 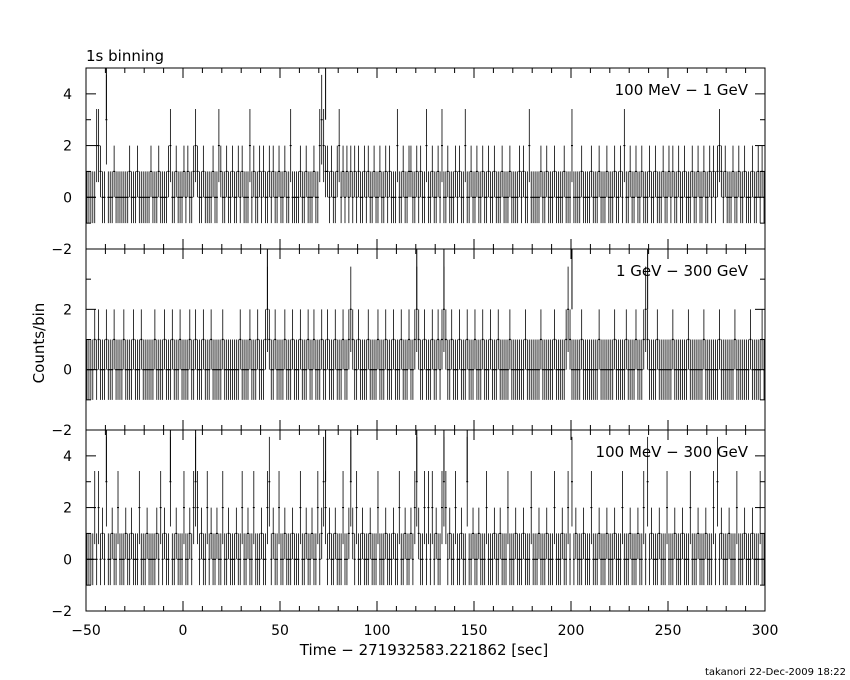 What do you see at coordinates (765, 631) in the screenshot?
I see `x-tick-label: 300` at bounding box center [765, 631].